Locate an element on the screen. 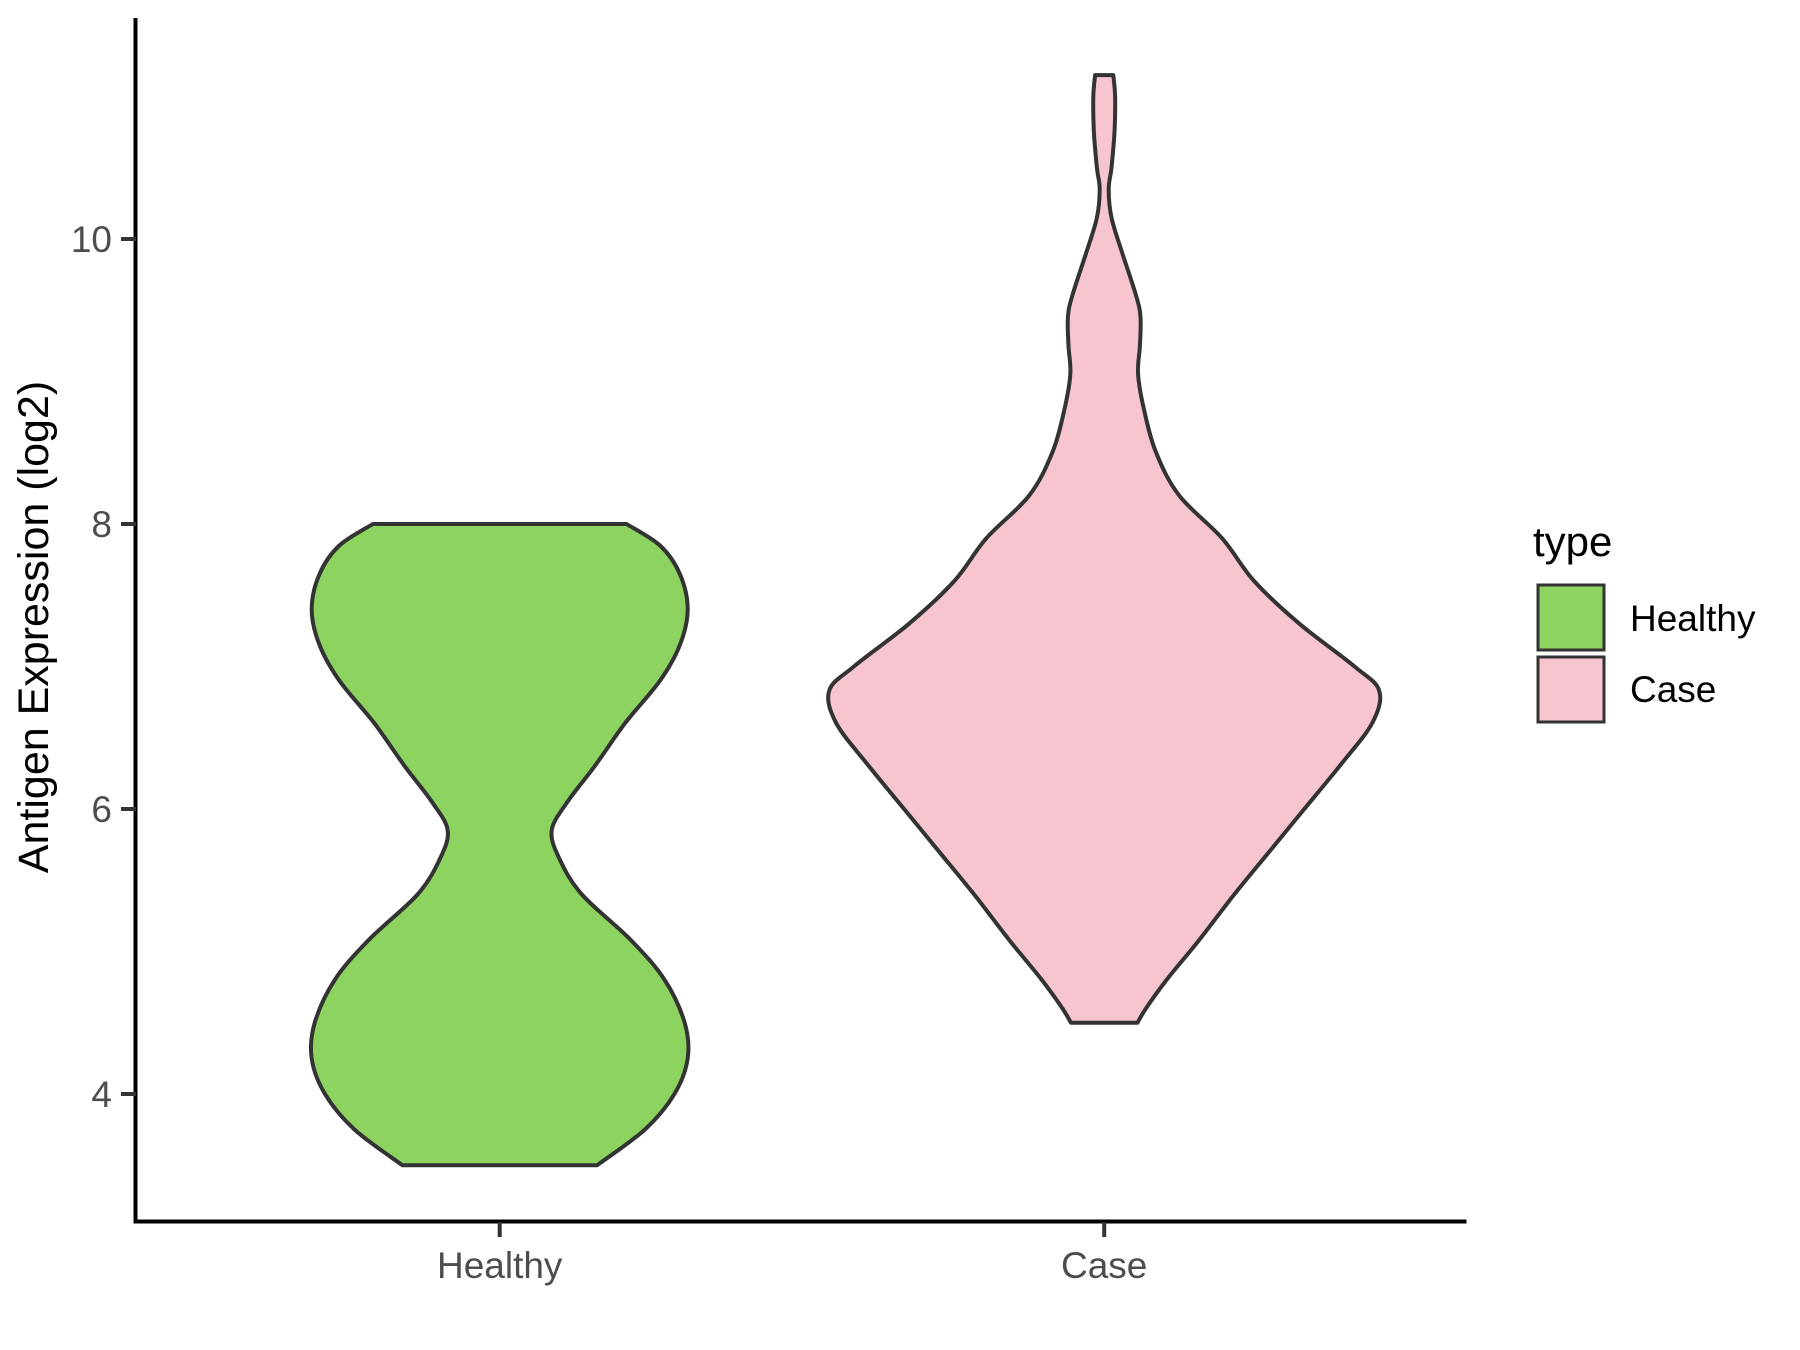 Image resolution: width=1800 pixels, height=1350 pixels. y-tick-label-8: 8 is located at coordinates (101, 524).